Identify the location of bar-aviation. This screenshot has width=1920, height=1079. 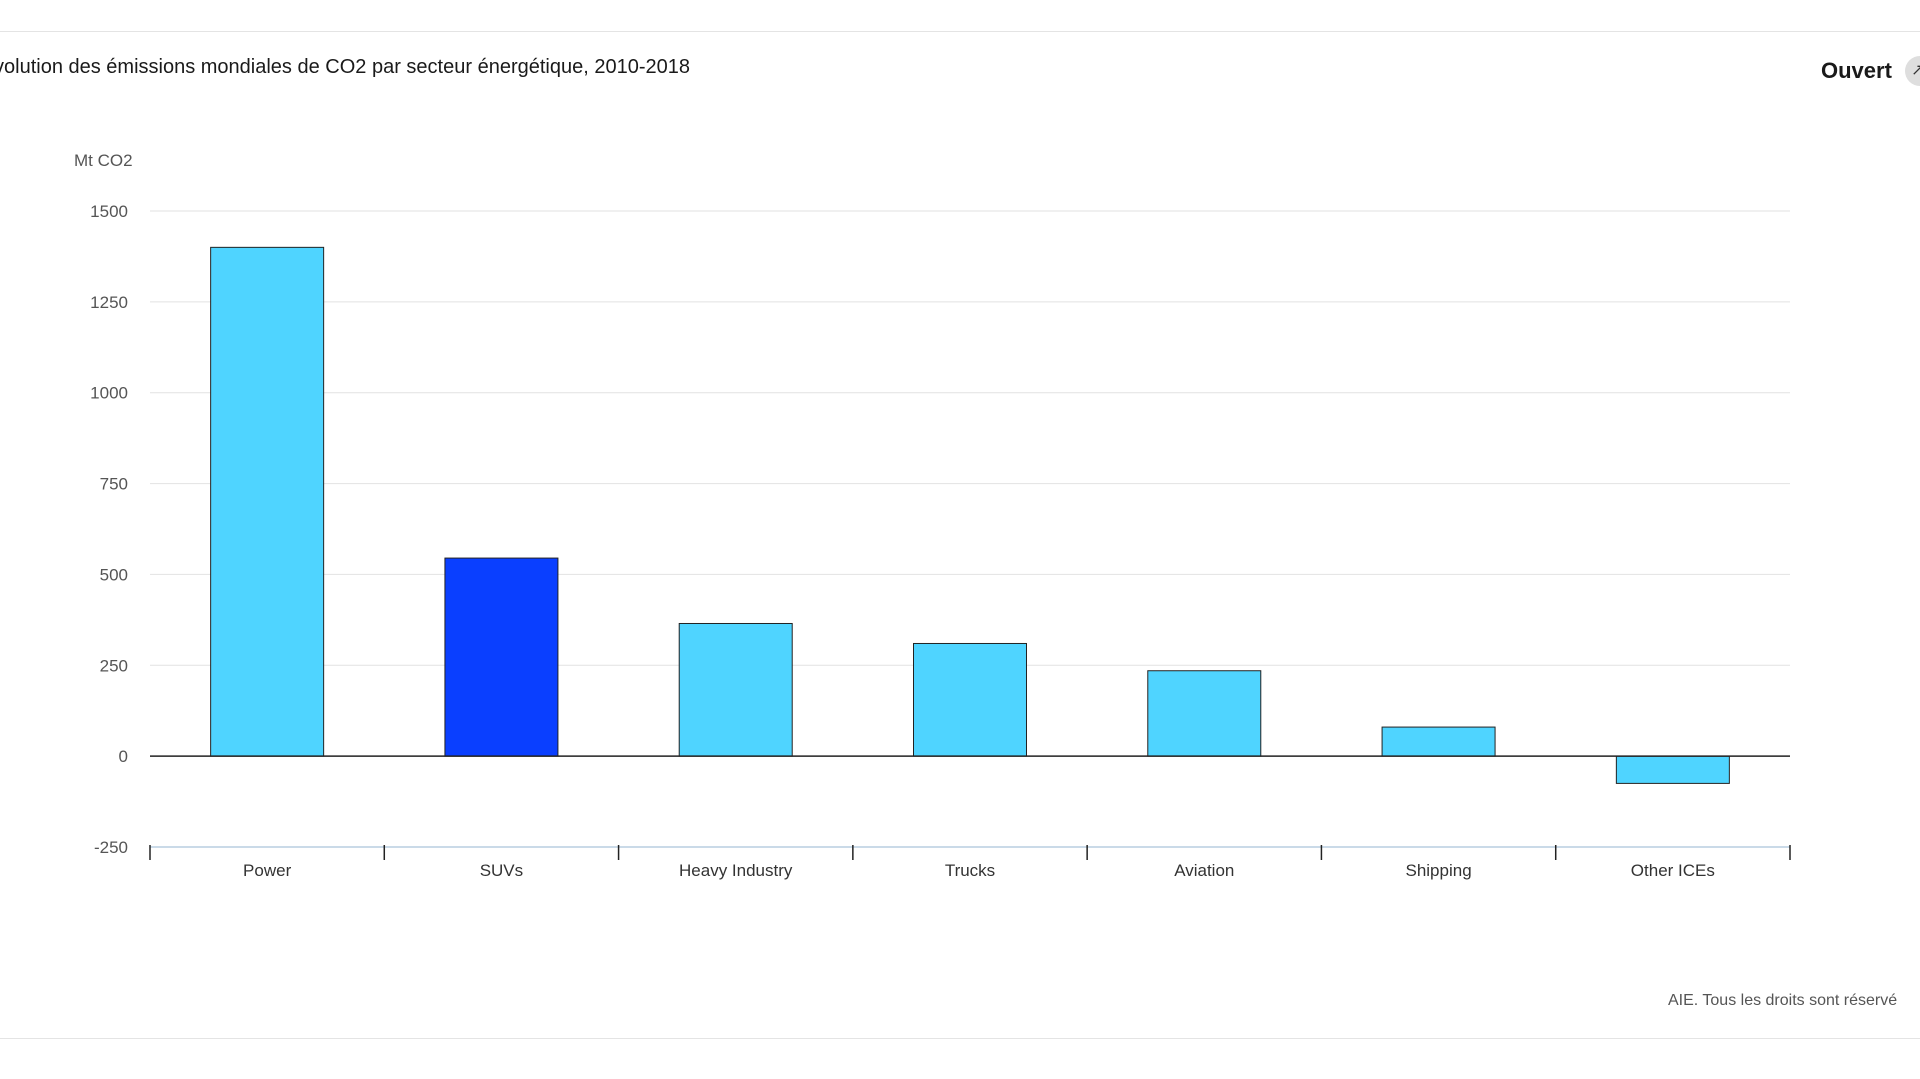
(1204, 713).